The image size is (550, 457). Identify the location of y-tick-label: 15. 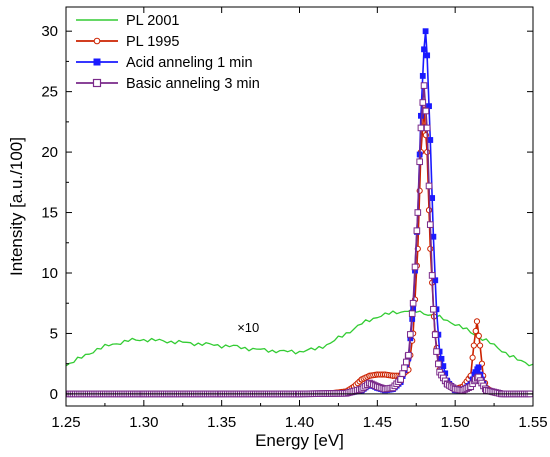
(49, 213).